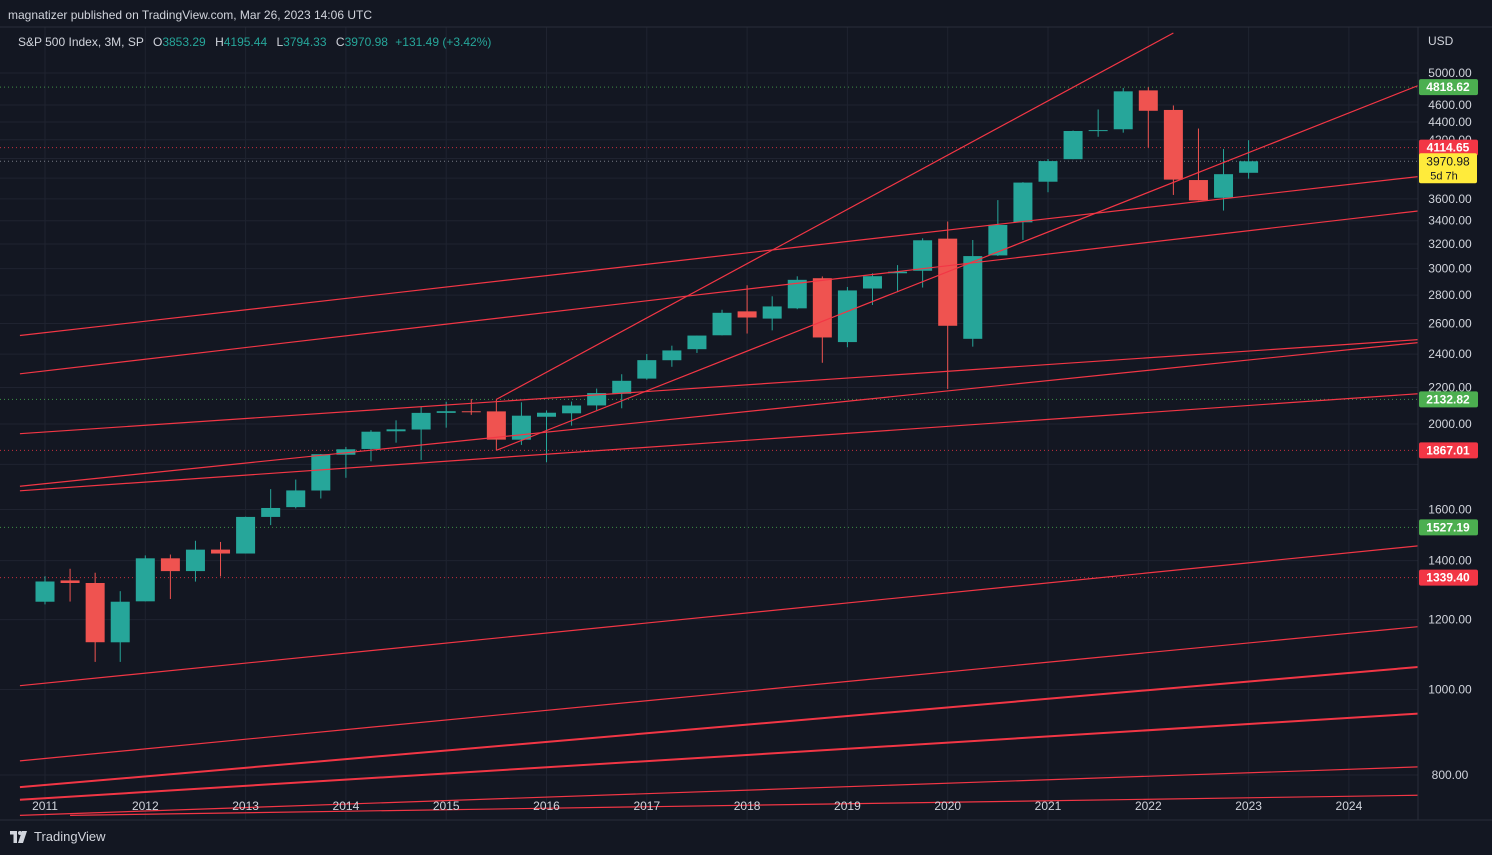 Image resolution: width=1492 pixels, height=855 pixels. What do you see at coordinates (157, 42) in the screenshot?
I see `open-label: O` at bounding box center [157, 42].